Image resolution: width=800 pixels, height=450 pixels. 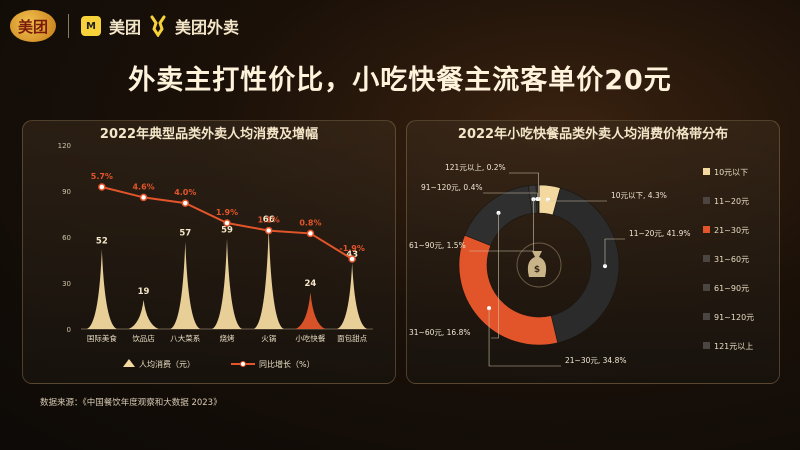 What do you see at coordinates (268, 338) in the screenshot?
I see `x-tick-label: 火锅` at bounding box center [268, 338].